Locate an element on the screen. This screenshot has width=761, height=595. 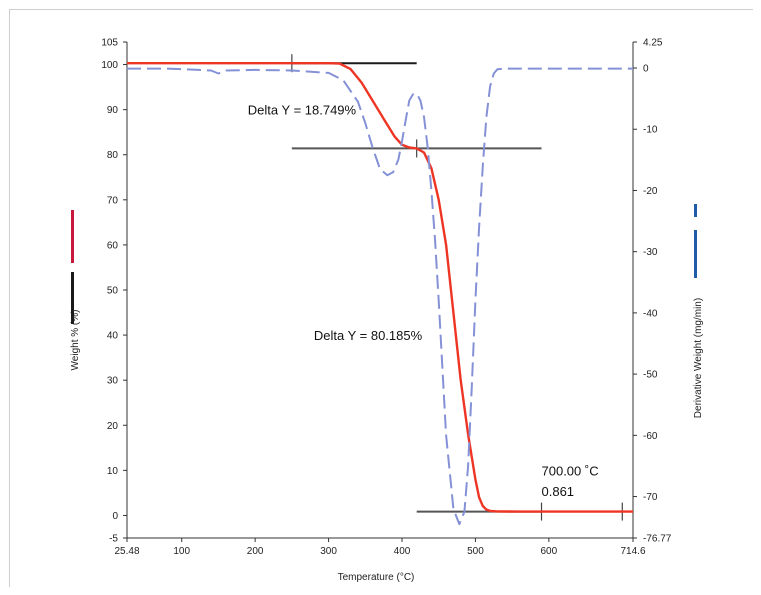
y-right-tick-label: -40 is located at coordinates (650, 313).